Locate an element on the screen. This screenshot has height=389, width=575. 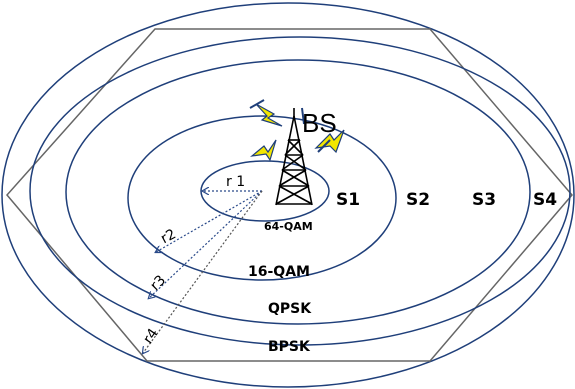
signal-lines is located at coordinates (290, 126).